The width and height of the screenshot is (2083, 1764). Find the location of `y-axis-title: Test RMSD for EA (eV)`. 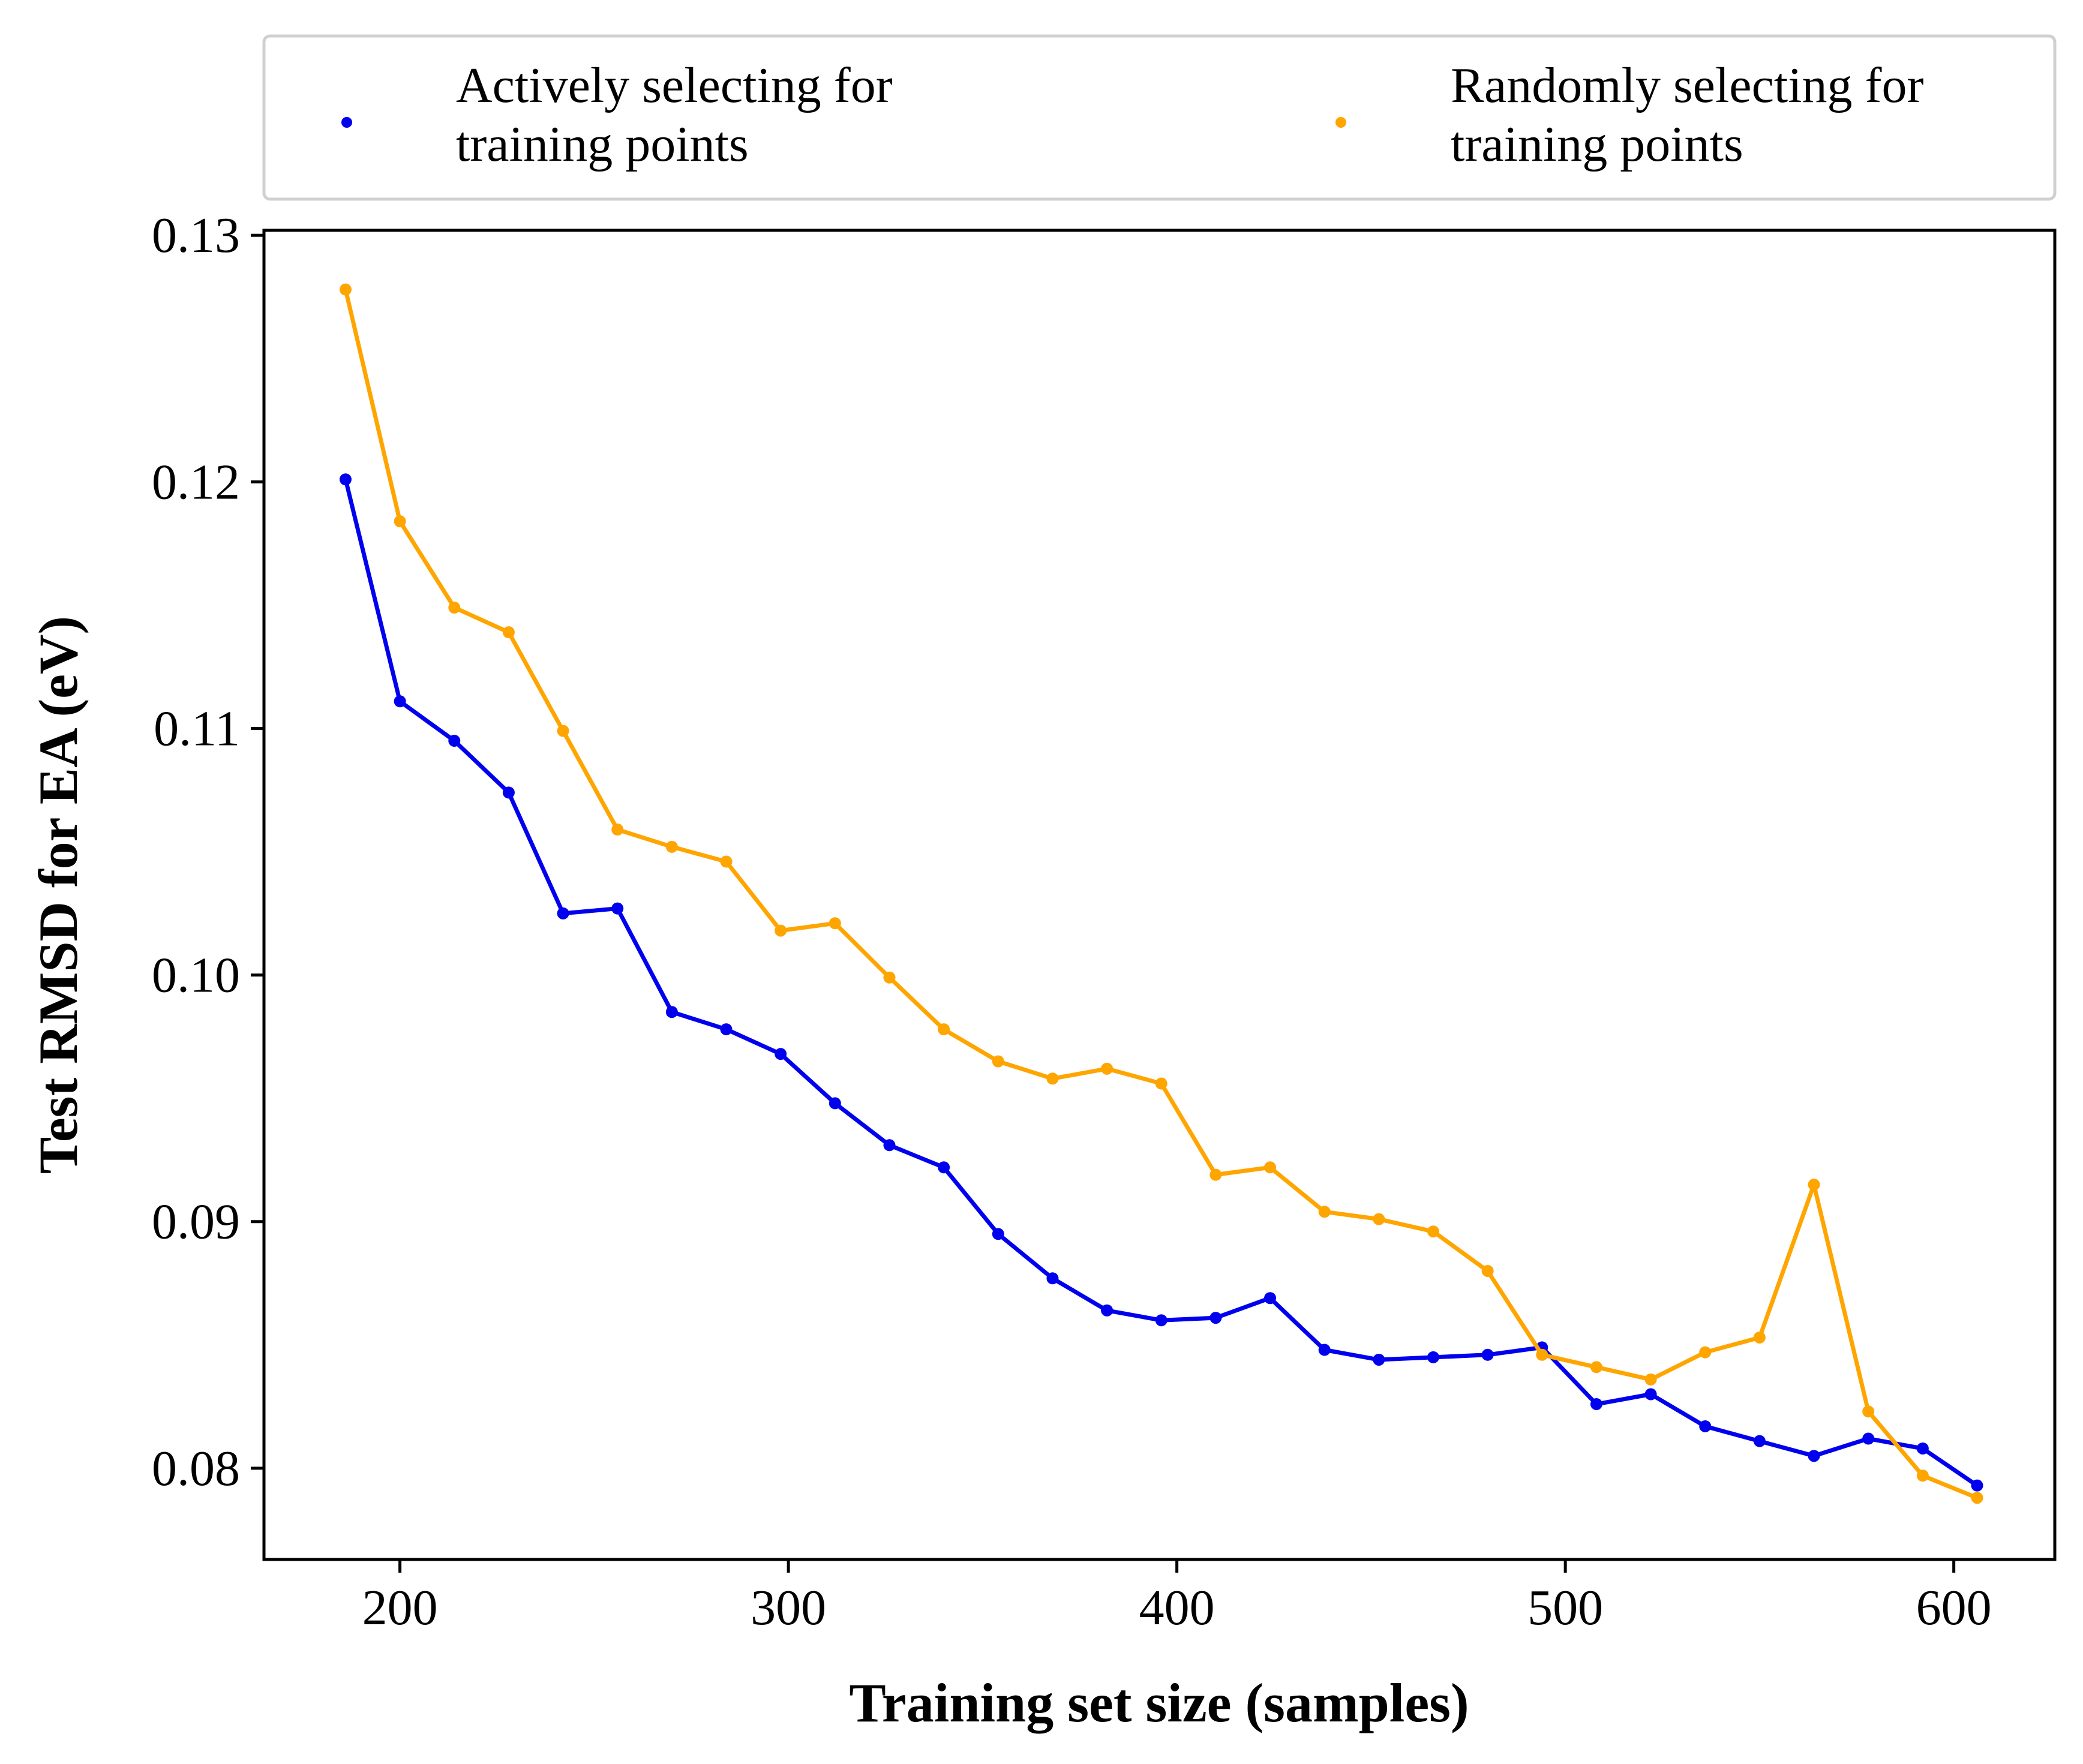

y-axis-title: Test RMSD for EA (eV) is located at coordinates (58, 895).